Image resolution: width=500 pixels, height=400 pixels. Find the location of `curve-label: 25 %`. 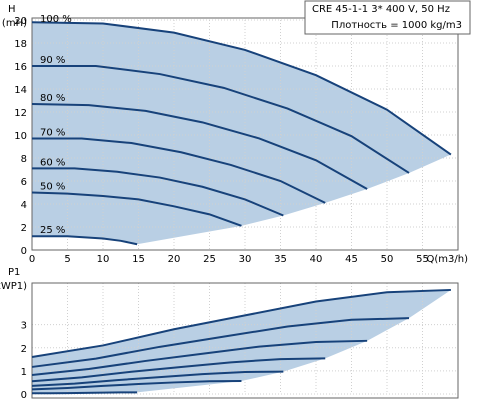

curve-label: 25 % is located at coordinates (52, 230).